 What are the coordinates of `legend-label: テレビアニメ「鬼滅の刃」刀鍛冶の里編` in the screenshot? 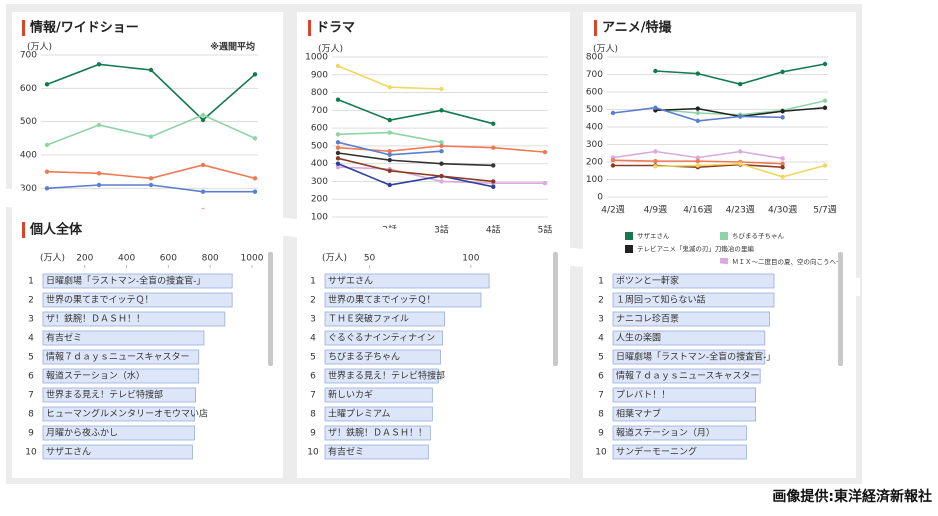 It's located at (695, 248).